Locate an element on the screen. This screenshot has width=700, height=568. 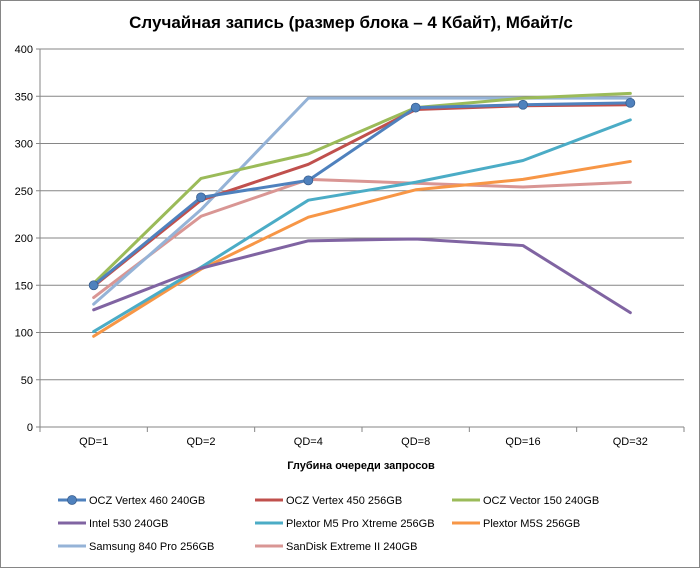
y-axis-ticks: 0 50 100 150 200 250 300 350 400 is located at coordinates (27, 239).